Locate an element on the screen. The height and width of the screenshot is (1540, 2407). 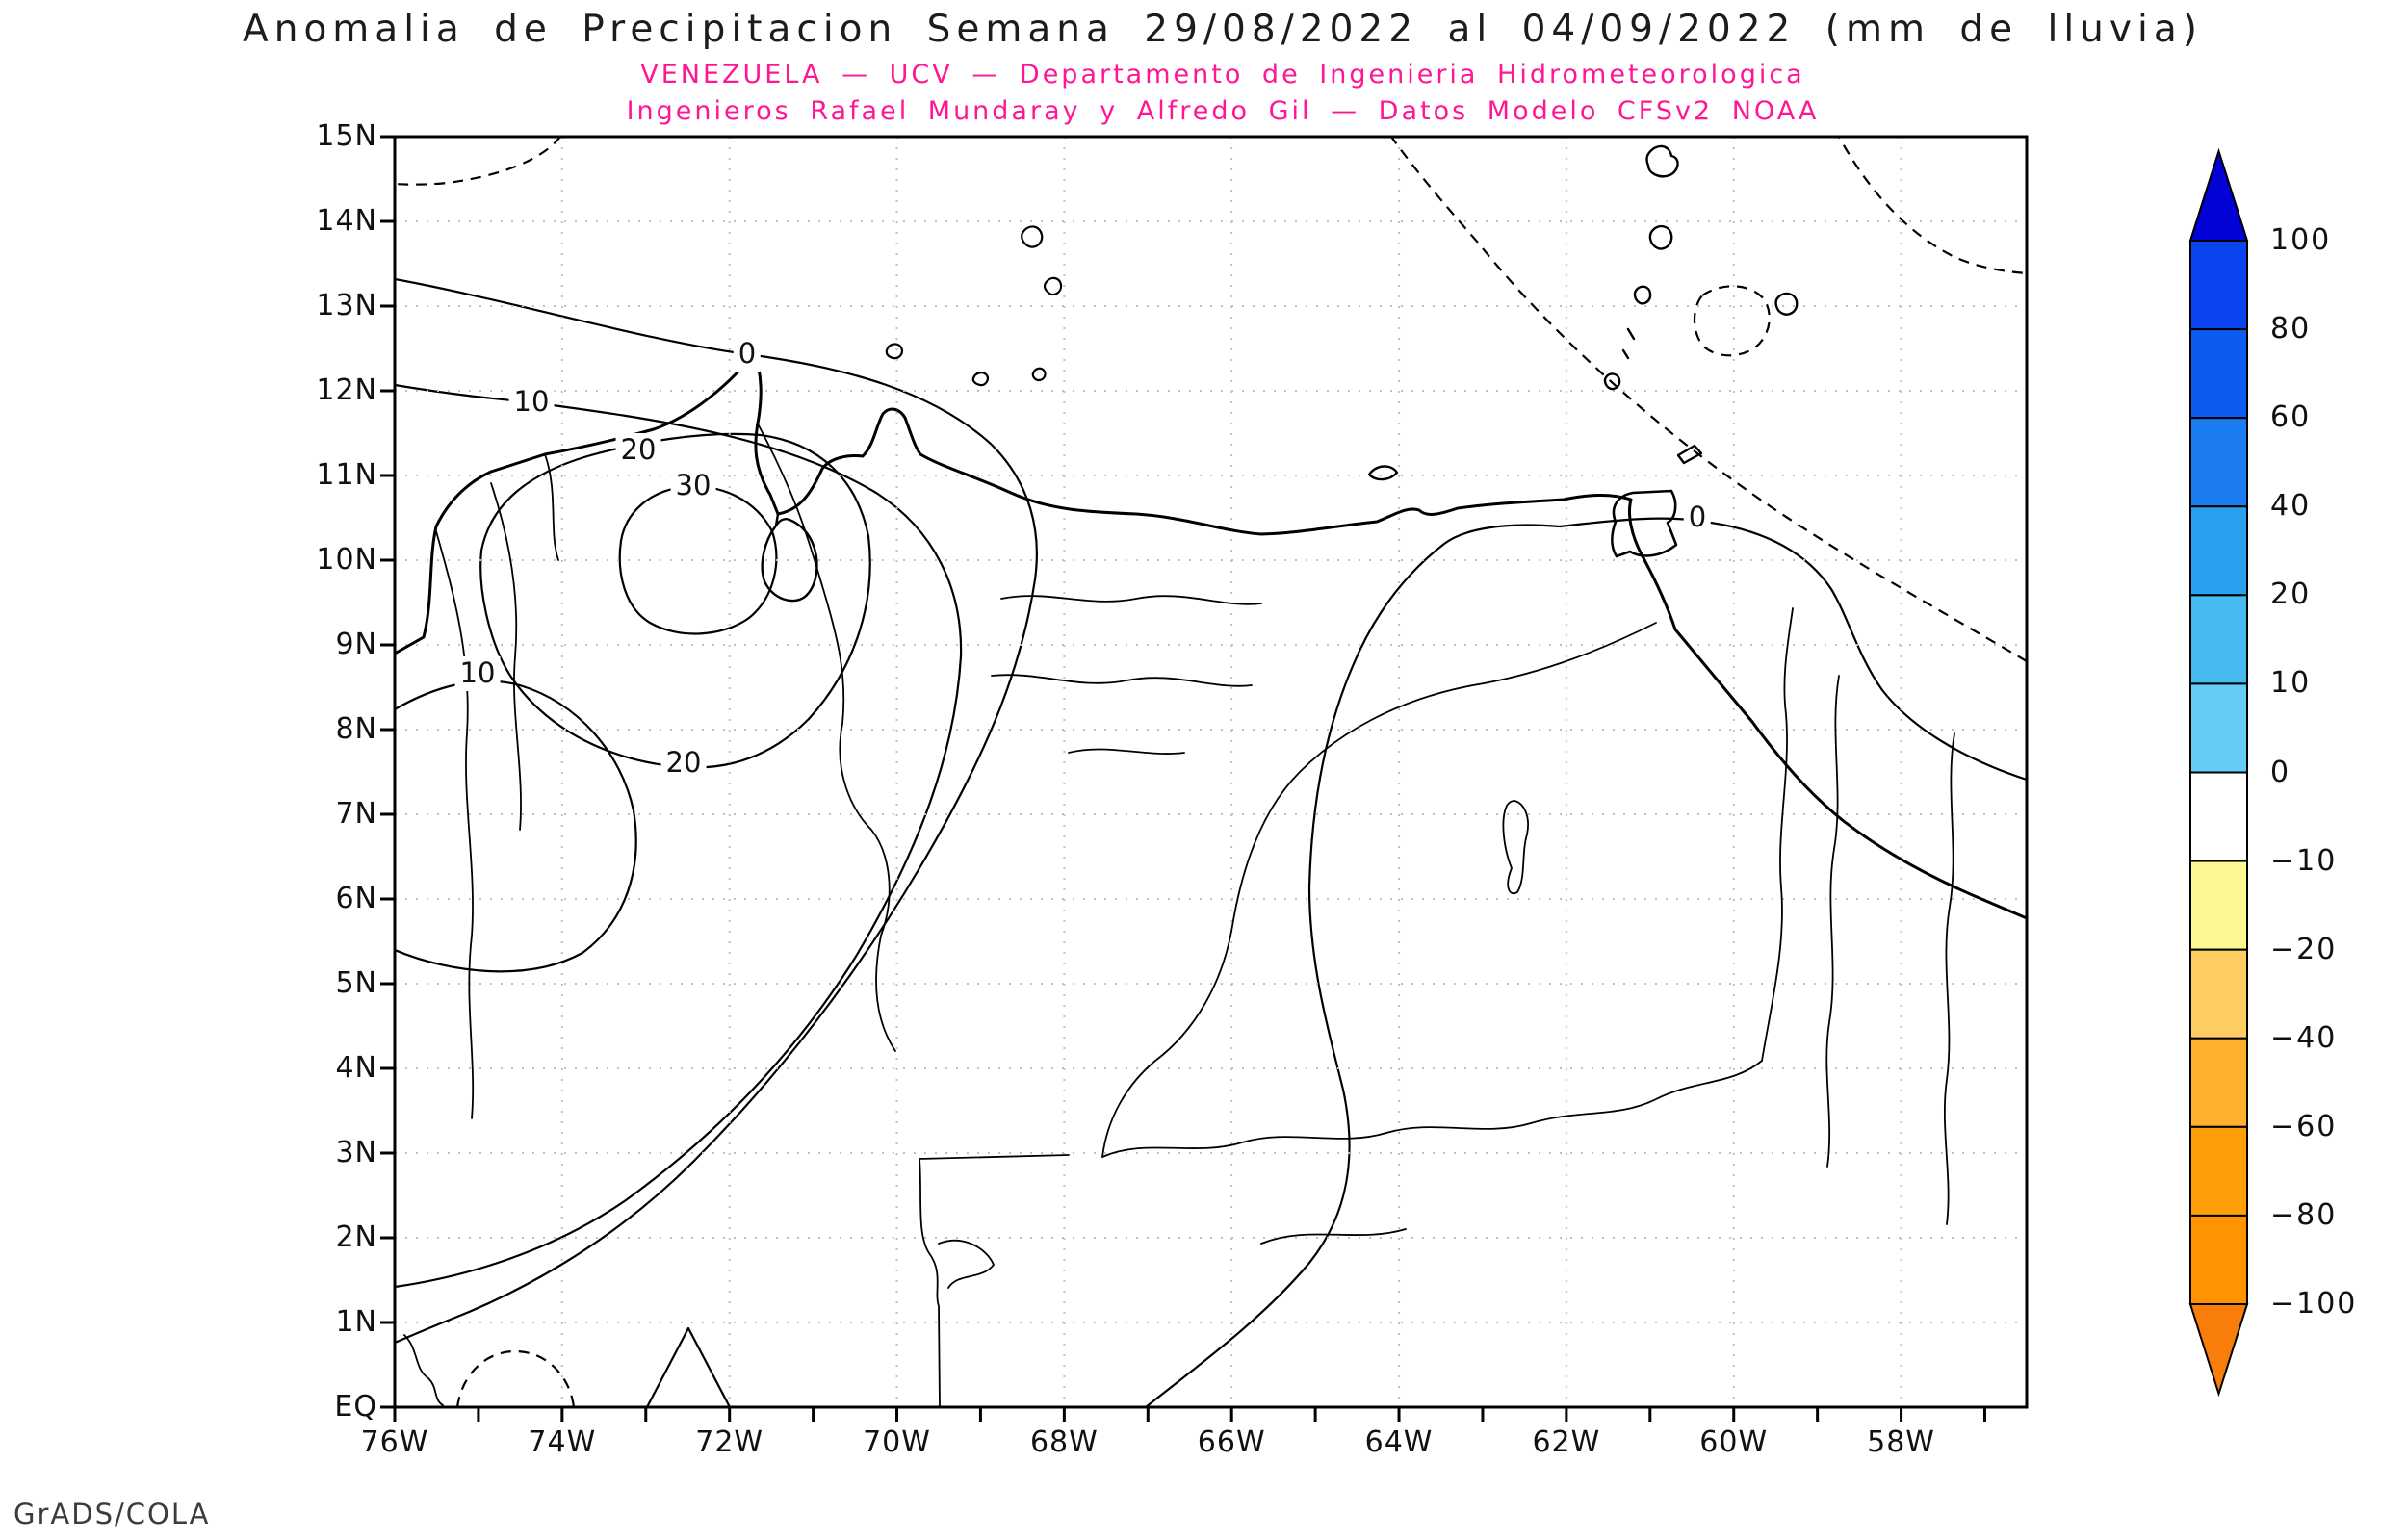
colorbar-tick-label: 80 is located at coordinates (2291, 329).